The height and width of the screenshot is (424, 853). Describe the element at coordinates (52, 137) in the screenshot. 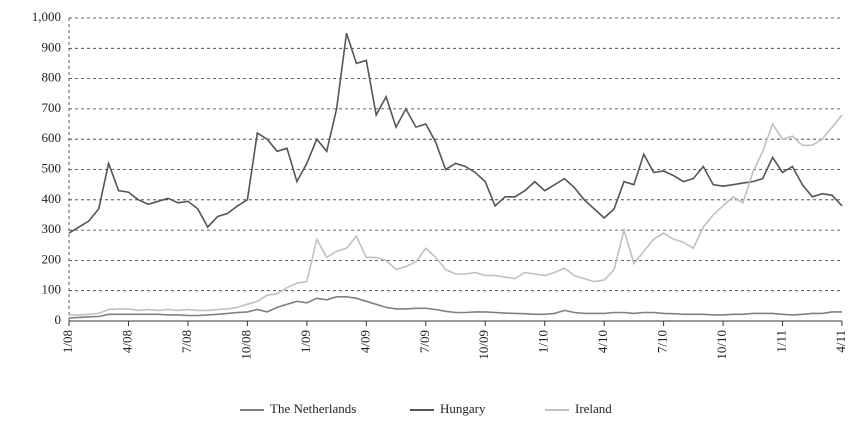

I see `y-tick-label: 600` at that location.